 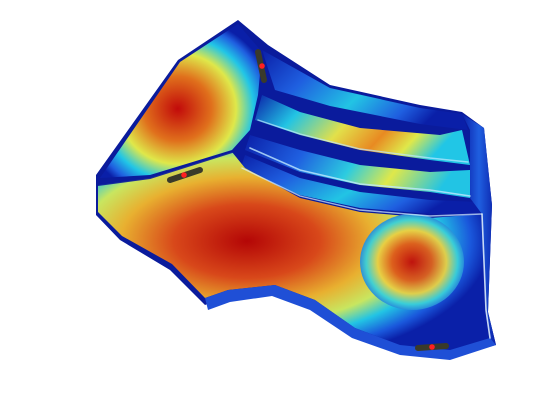 I want to click on rib-lower, so click(x=361, y=185).